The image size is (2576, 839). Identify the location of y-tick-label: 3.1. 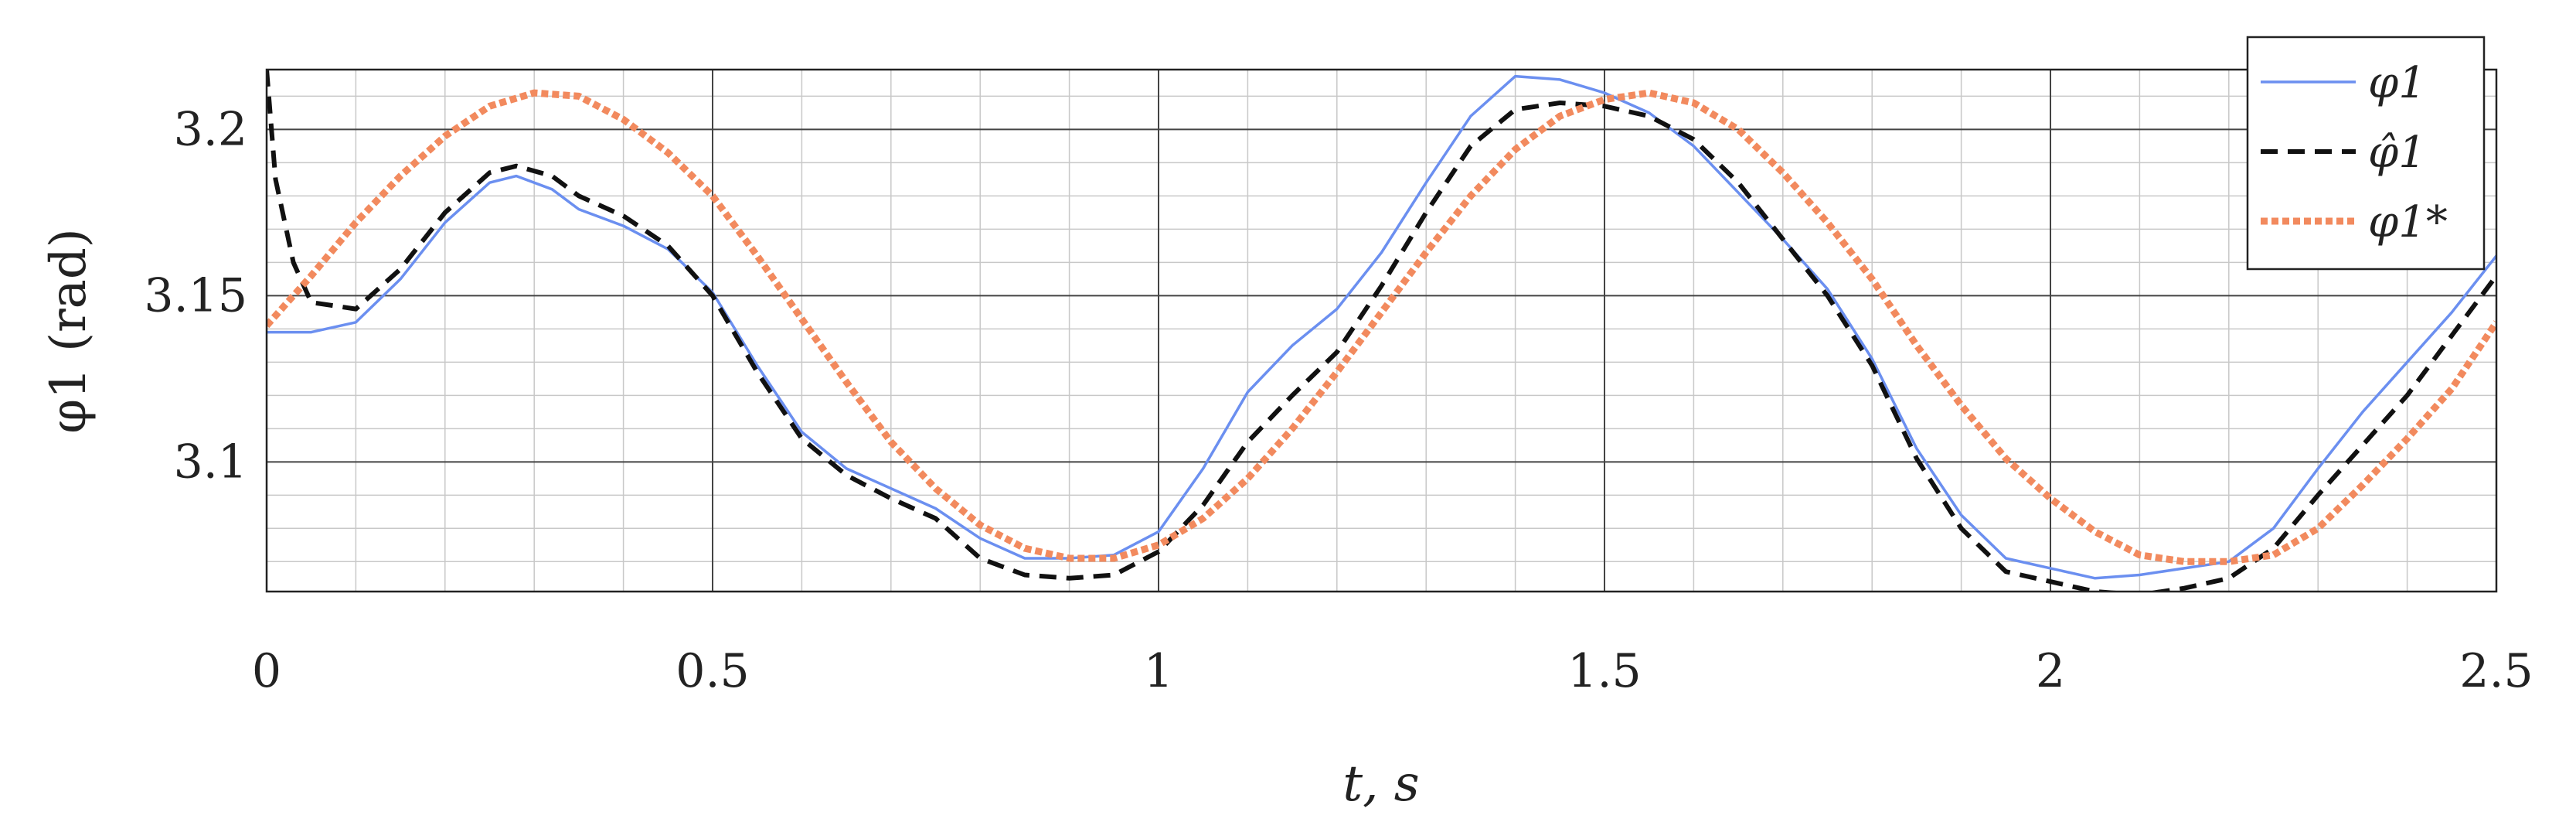
(210, 462).